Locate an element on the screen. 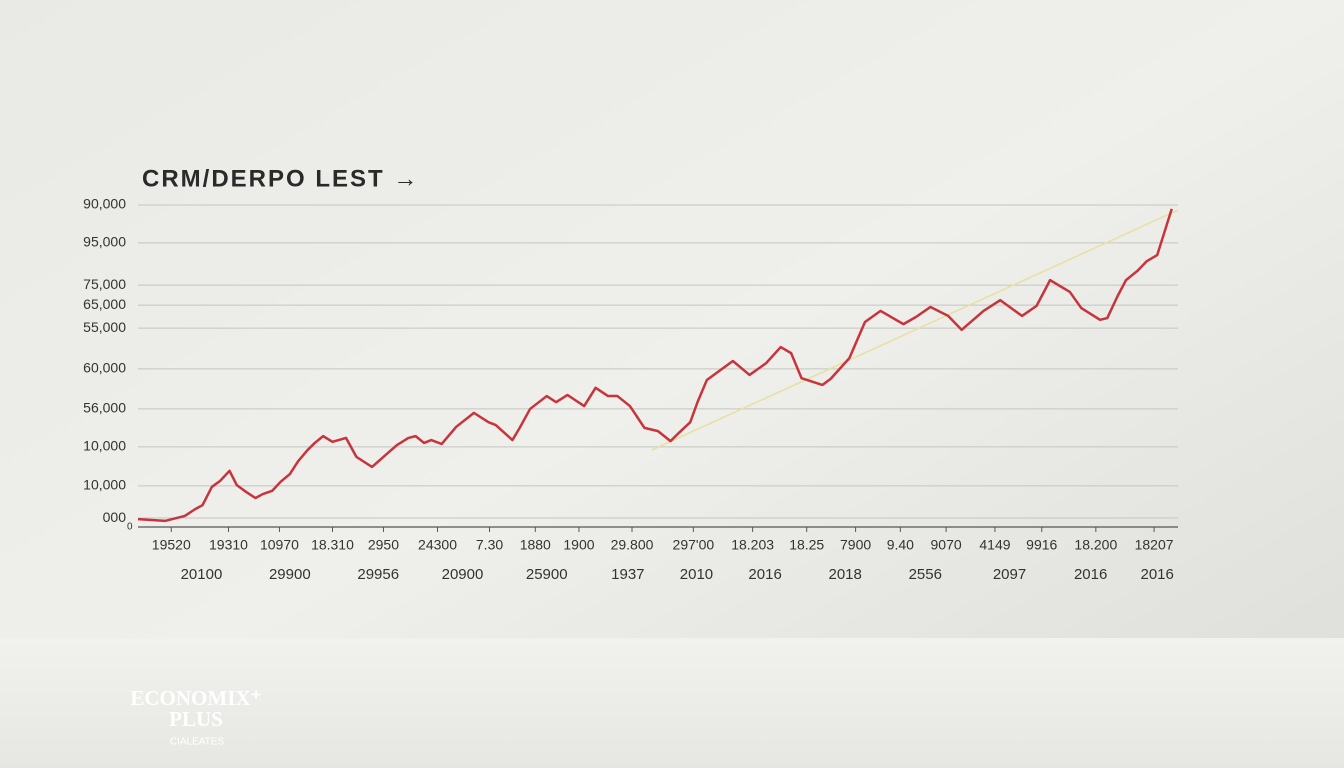  logo: ECONOMIX⁺ is located at coordinates (195, 698).